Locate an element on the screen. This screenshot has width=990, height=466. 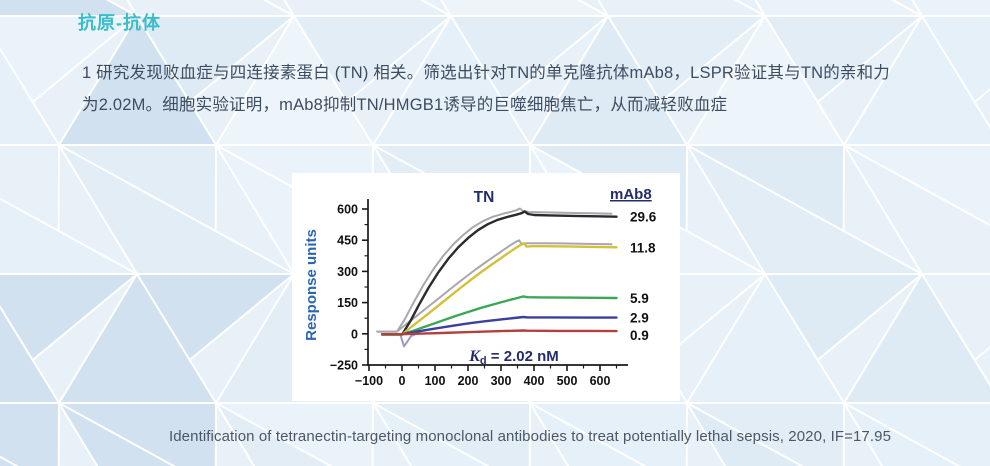
svg-text: 150 is located at coordinates (347, 303).